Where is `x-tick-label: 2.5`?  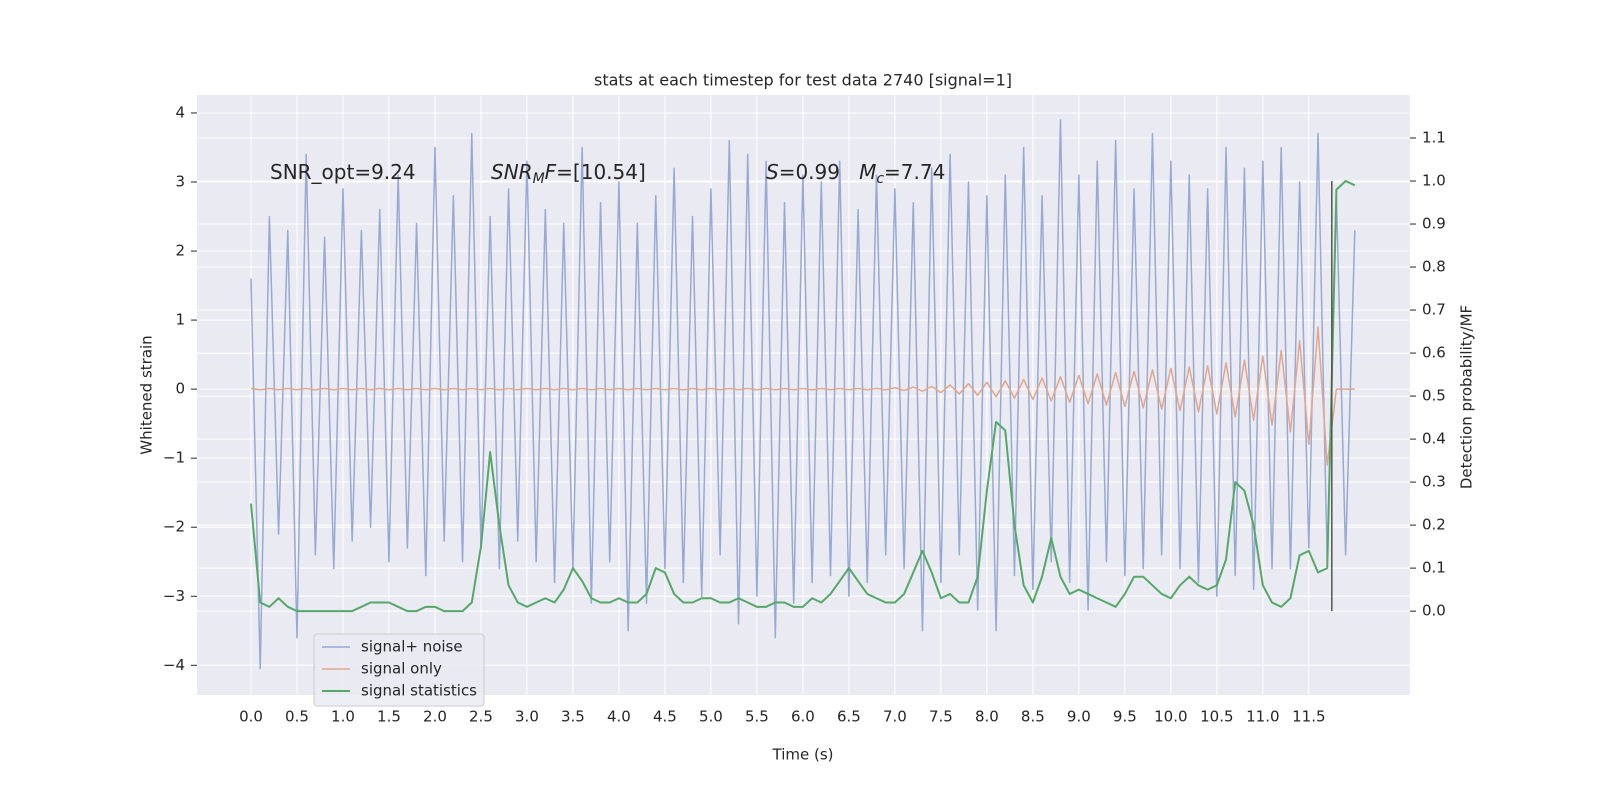 x-tick-label: 2.5 is located at coordinates (481, 717).